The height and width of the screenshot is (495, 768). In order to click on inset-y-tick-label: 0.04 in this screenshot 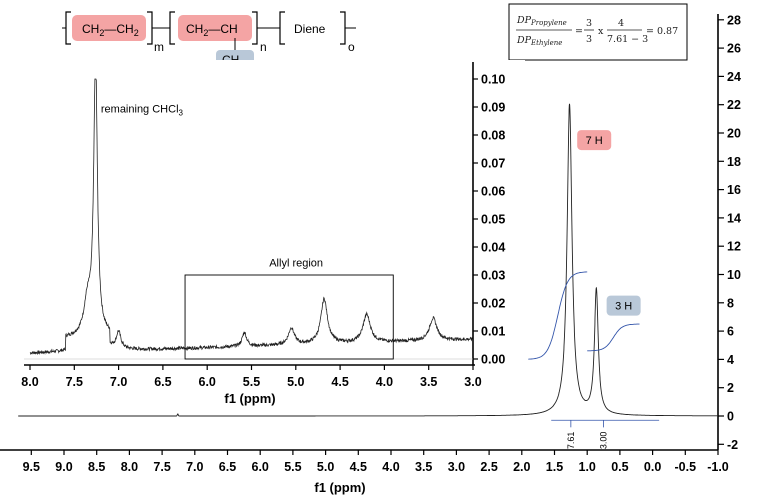, I will do `click(493, 248)`.